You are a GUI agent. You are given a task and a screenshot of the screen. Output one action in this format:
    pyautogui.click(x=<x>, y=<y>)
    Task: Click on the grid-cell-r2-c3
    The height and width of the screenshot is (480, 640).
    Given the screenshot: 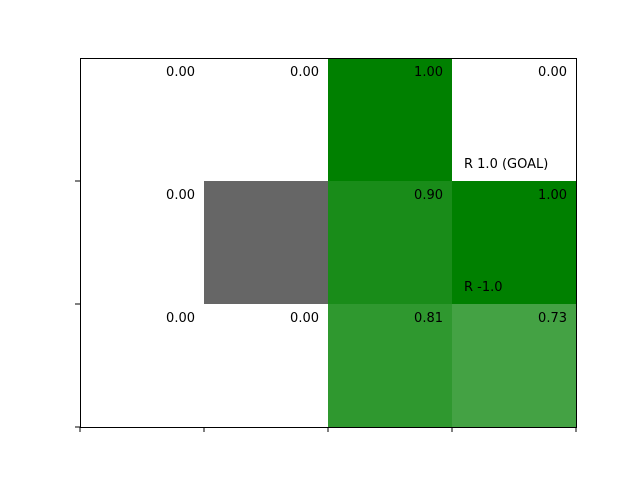 What is the action you would take?
    pyautogui.click(x=514, y=366)
    